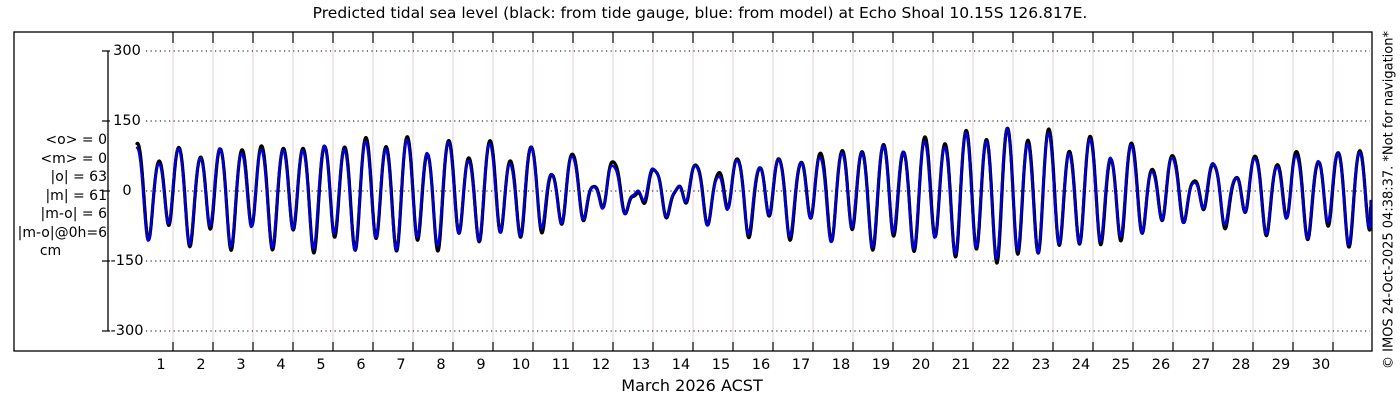 This screenshot has height=400, width=1400. I want to click on x-tick-label: 18, so click(841, 365).